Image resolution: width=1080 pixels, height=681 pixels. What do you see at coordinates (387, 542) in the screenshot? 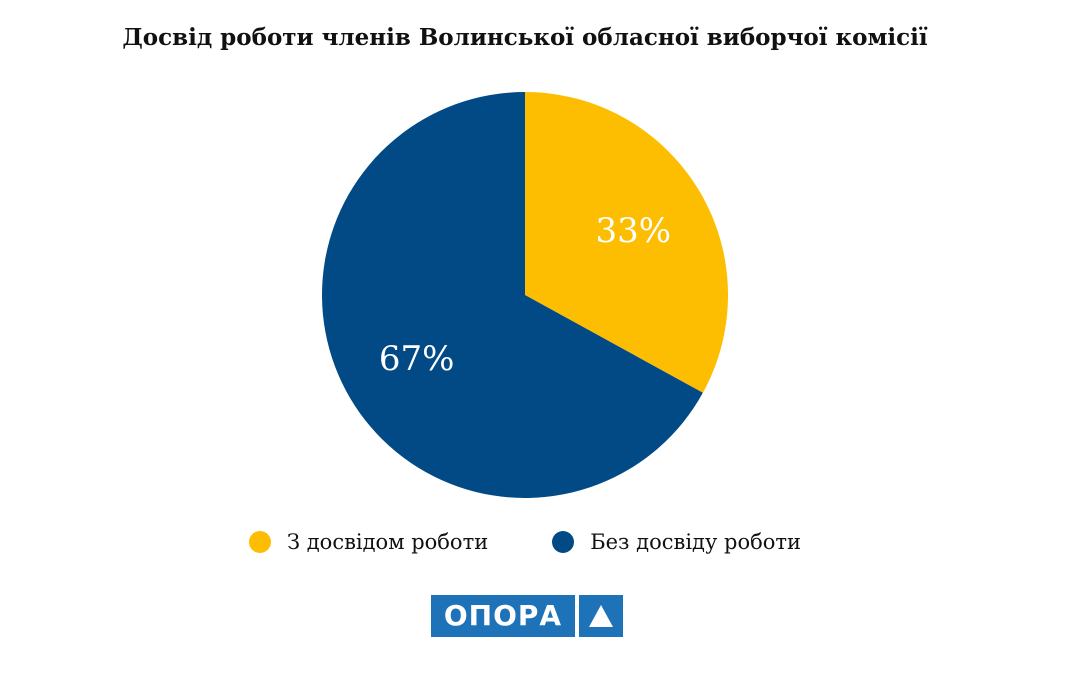
I see `legend-label-with-experience: З досвідом роботи` at bounding box center [387, 542].